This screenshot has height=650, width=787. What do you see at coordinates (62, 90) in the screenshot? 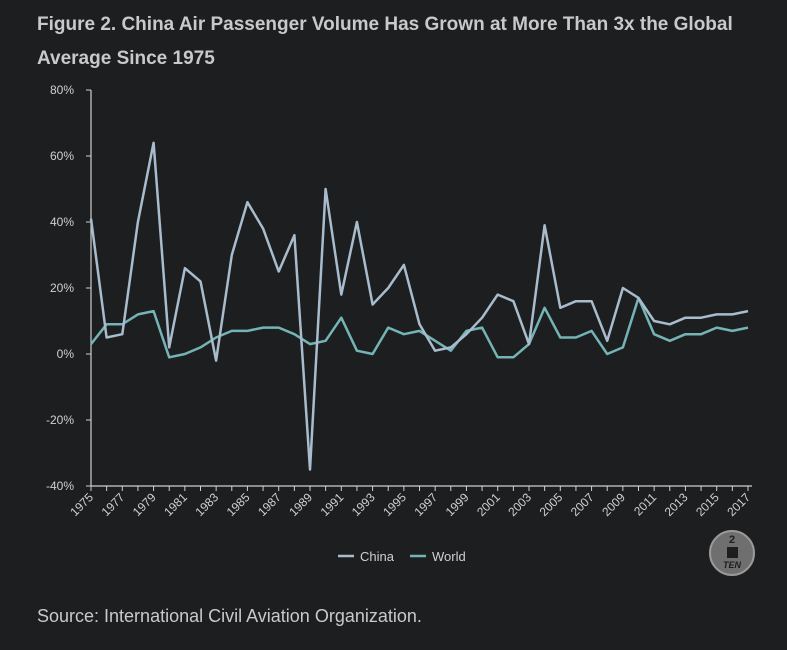
I see `y-tick-label: 80%` at bounding box center [62, 90].